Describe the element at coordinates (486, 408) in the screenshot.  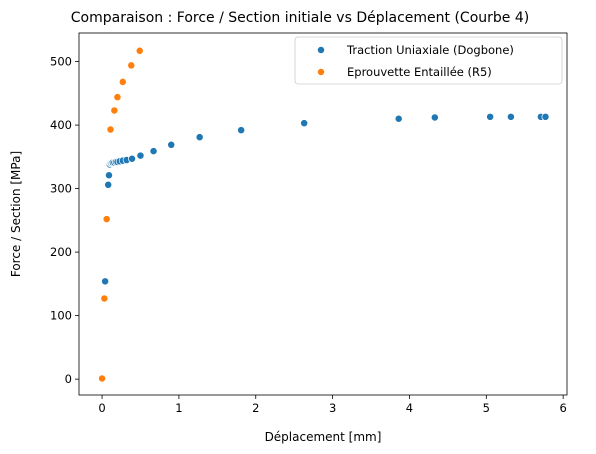
I see `x-tick-label: 5` at that location.